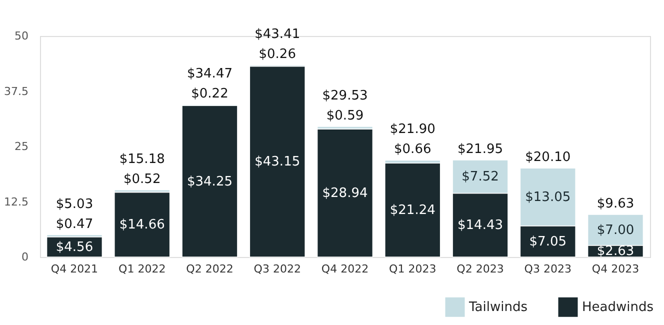  I want to click on total-label: $21.95, so click(481, 149).